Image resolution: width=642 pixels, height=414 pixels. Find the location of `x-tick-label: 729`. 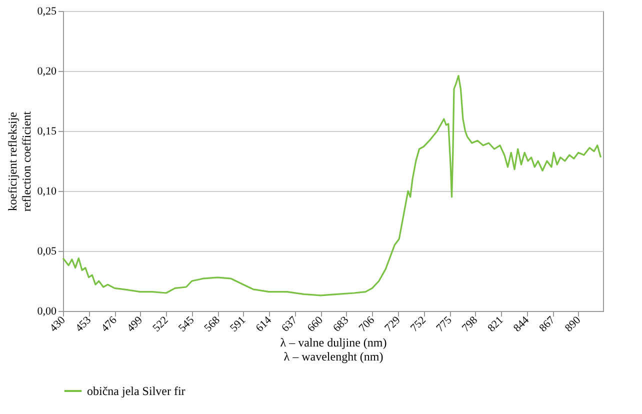

x-tick-label: 729 is located at coordinates (393, 324).